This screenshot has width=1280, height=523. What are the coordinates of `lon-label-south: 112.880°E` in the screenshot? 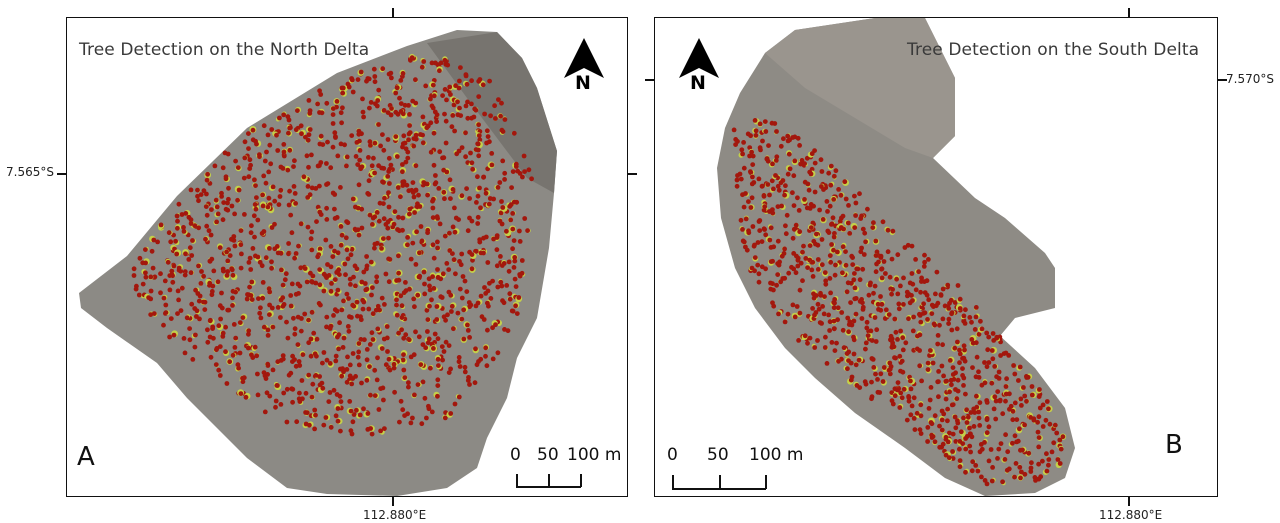 It's located at (1131, 515).